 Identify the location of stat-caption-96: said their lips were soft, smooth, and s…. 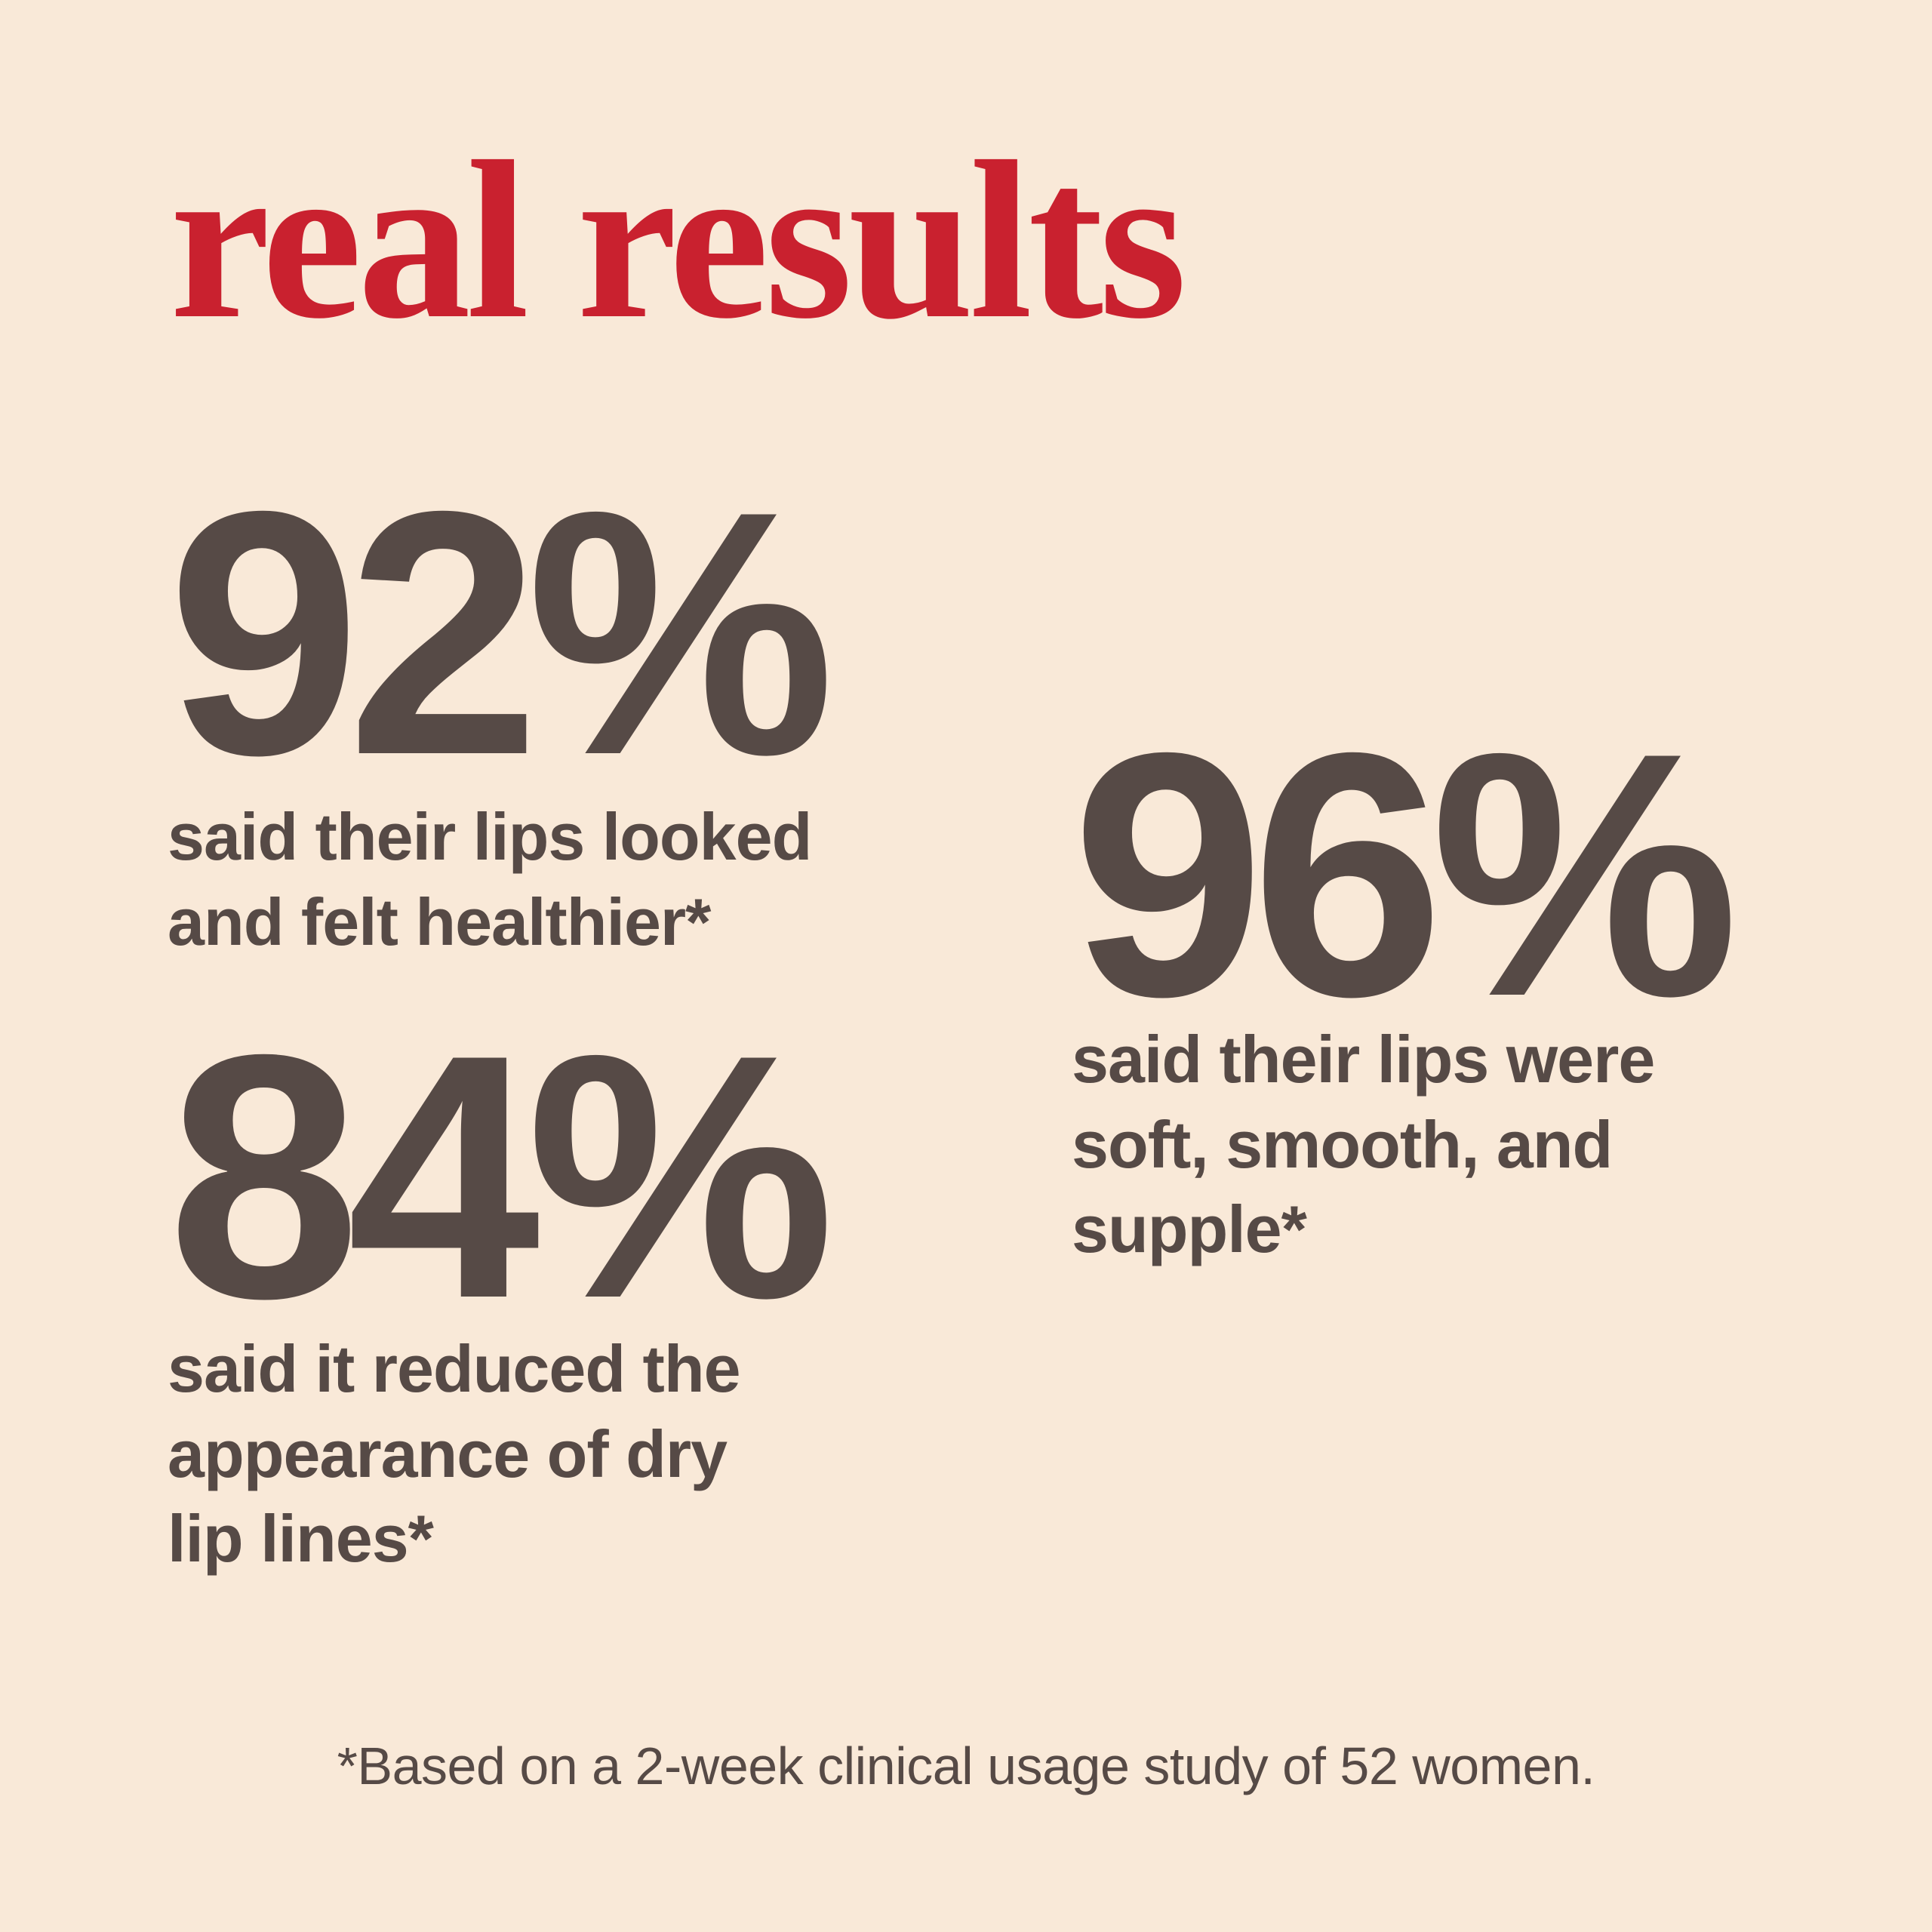
(1363, 1144).